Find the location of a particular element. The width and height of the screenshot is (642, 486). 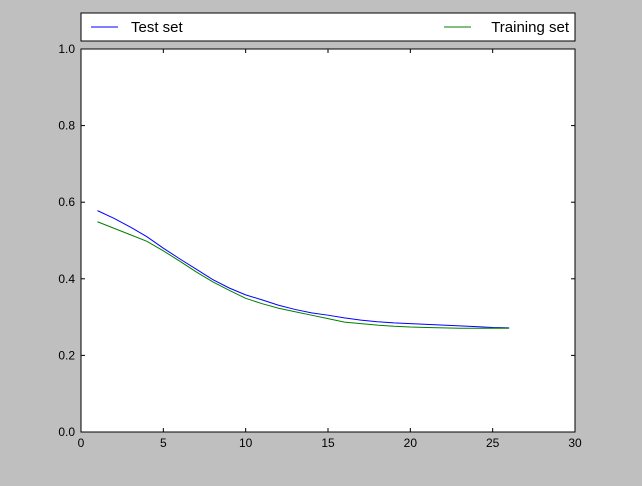

x-tick-label: 20 is located at coordinates (411, 443).